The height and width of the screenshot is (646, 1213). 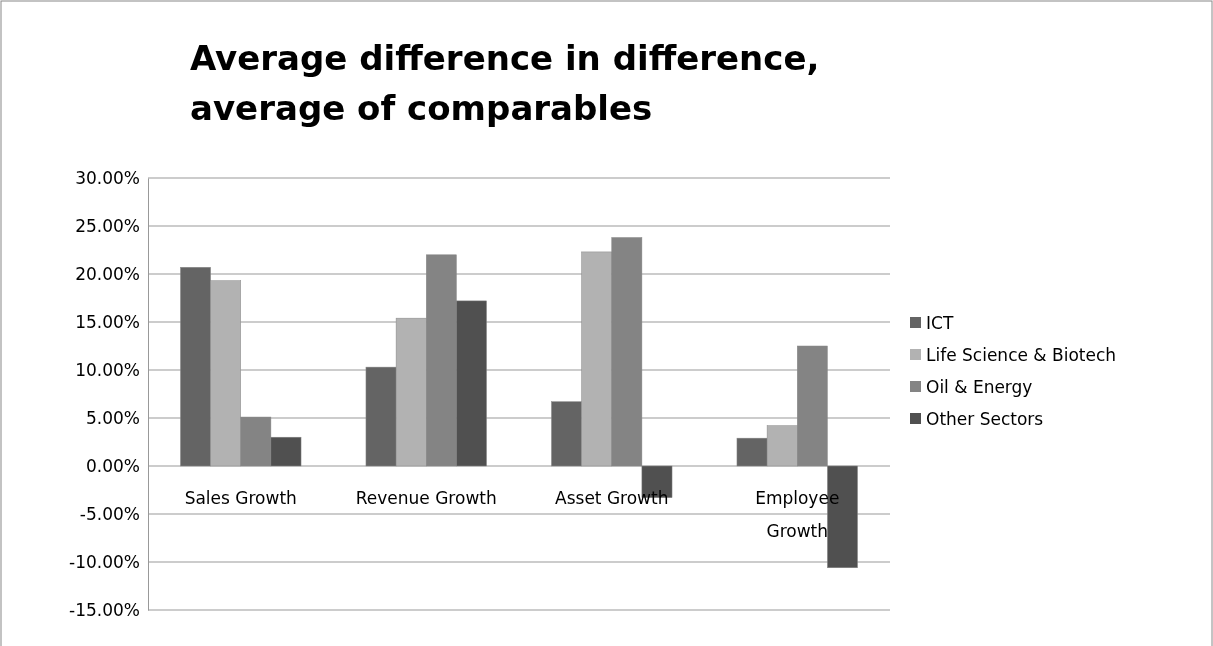 I want to click on y-tick-label: 10.00%, so click(x=107, y=369).